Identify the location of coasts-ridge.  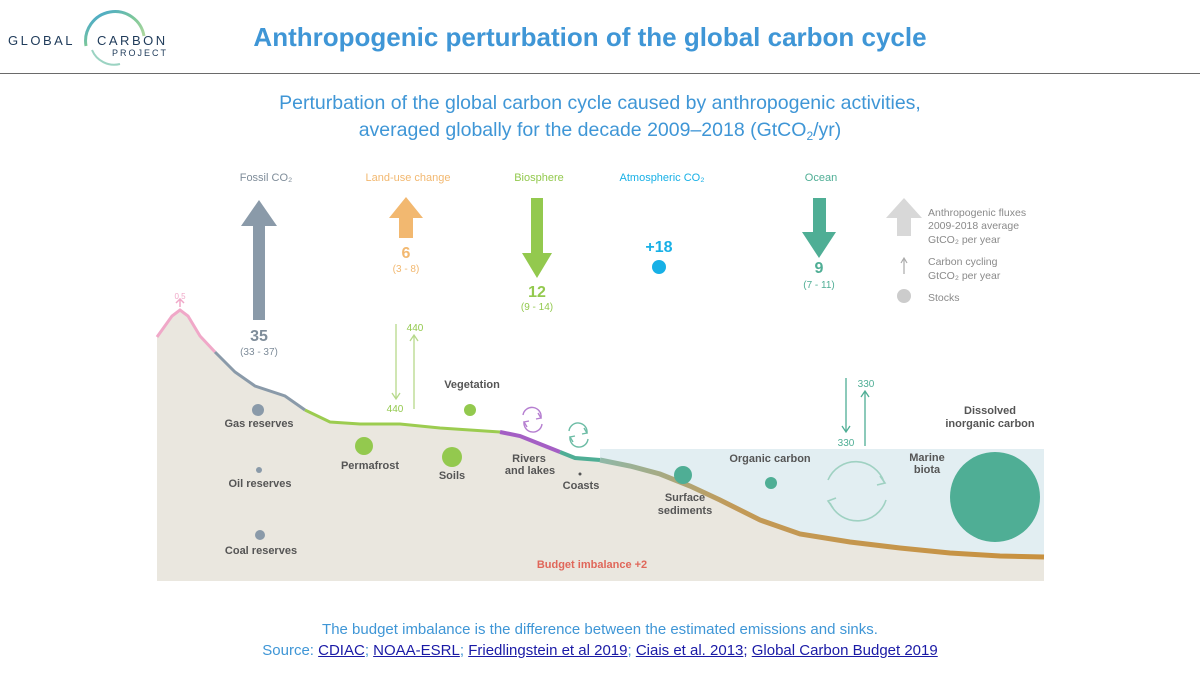
(580, 456).